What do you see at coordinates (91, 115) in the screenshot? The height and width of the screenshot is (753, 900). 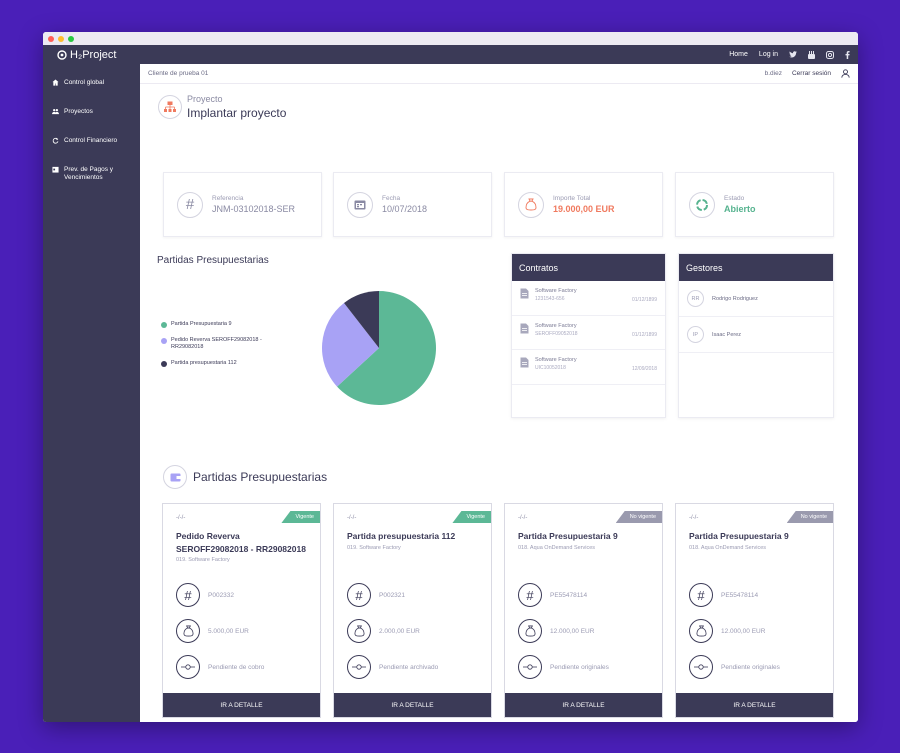 I see `sidebar-item-proyectos: Proyectos` at bounding box center [91, 115].